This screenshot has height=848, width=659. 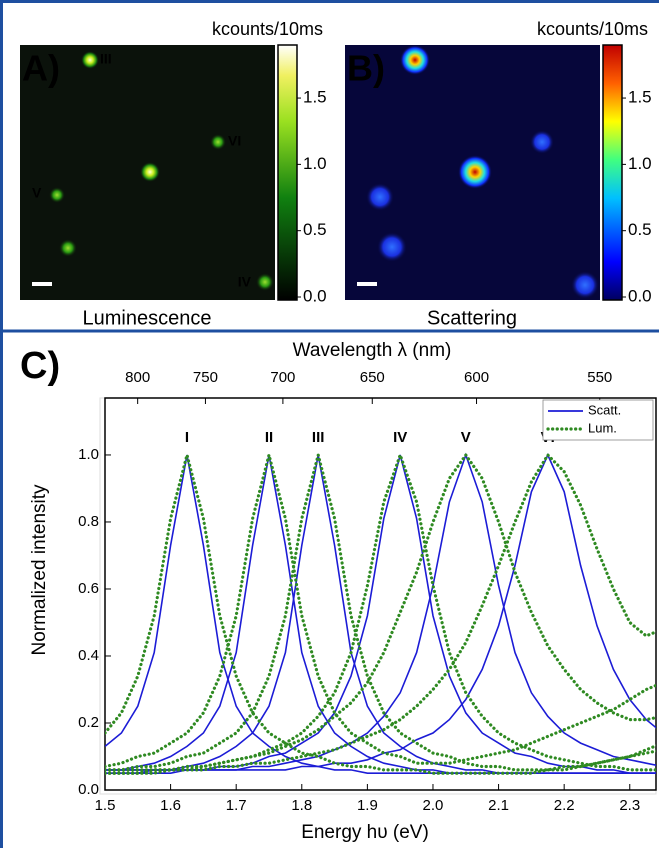 I want to click on y-tick-label: 0.2, so click(x=88, y=722).